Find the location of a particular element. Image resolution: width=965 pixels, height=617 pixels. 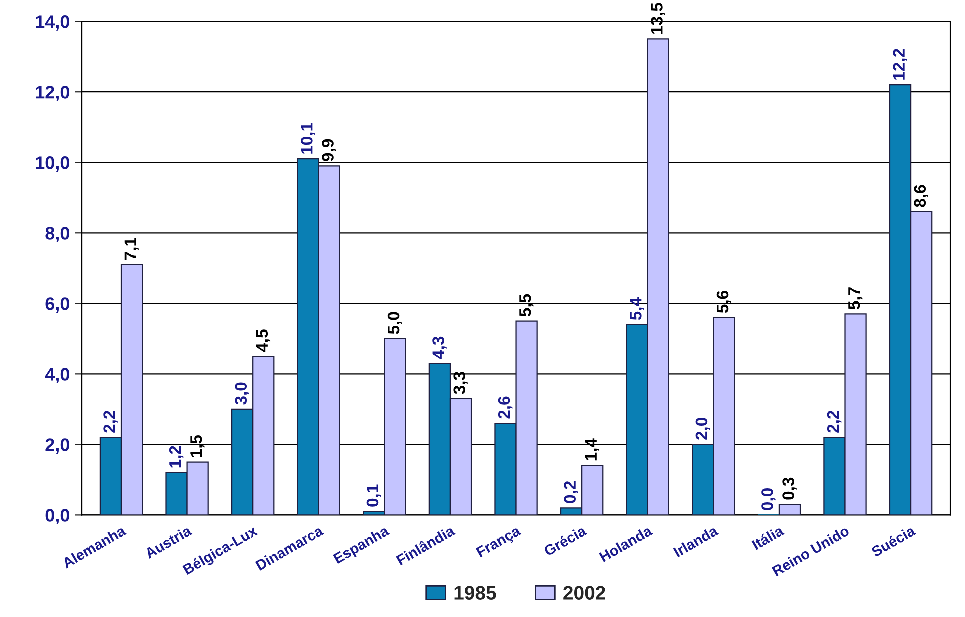

data-label: 3,3 is located at coordinates (461, 383).